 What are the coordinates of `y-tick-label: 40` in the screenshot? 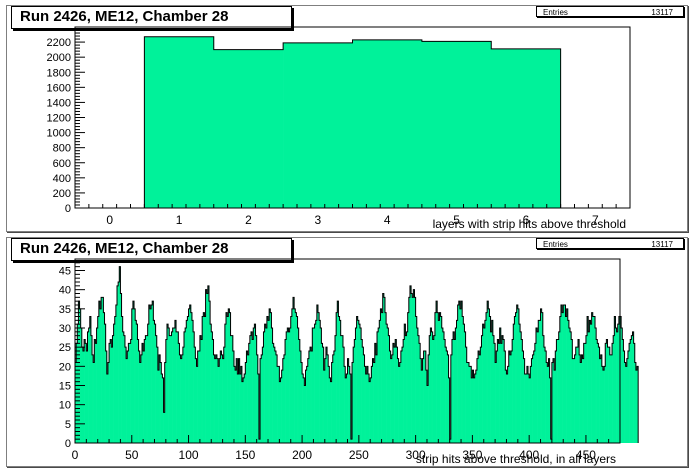 It's located at (65, 291).